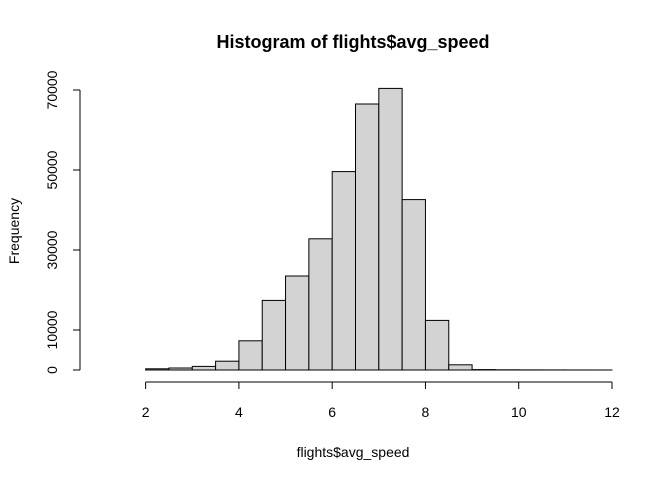 The image size is (672, 480). Describe the element at coordinates (52, 249) in the screenshot. I see `y-tick-label: 30000` at that location.